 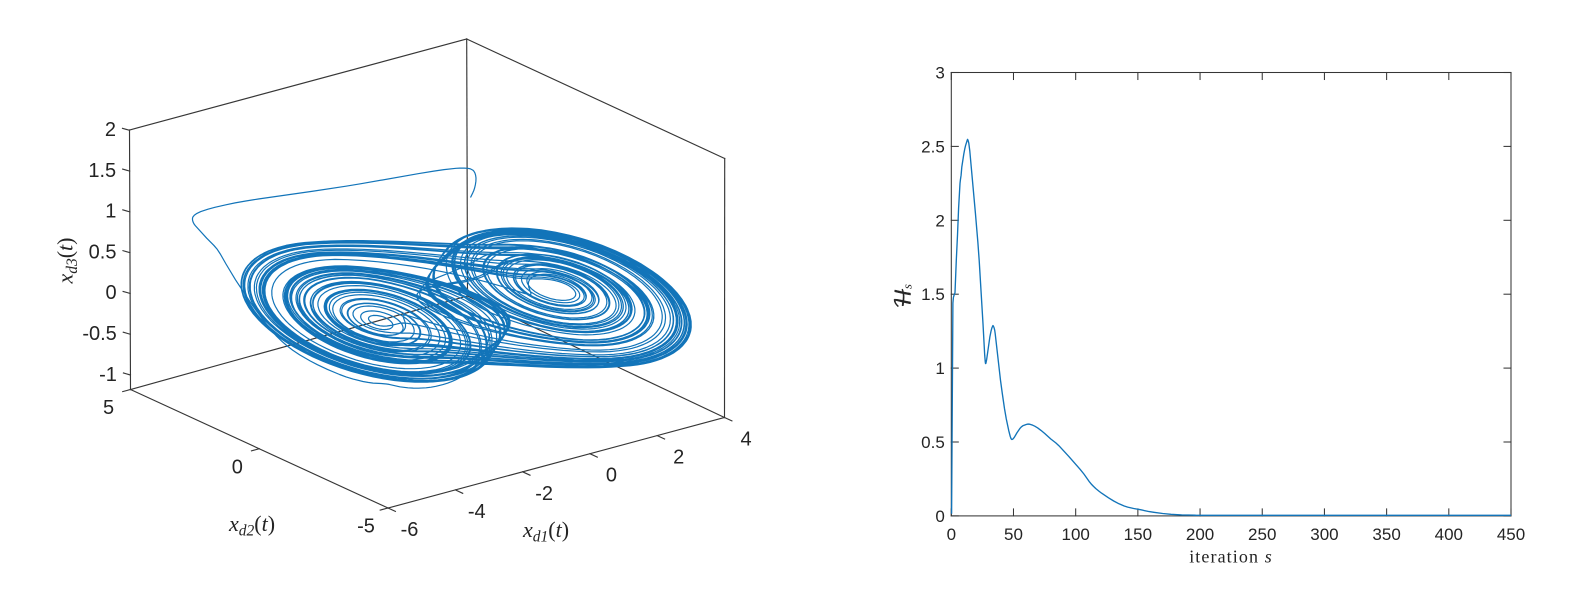 What do you see at coordinates (1386, 534) in the screenshot?
I see `svg-text: 350` at bounding box center [1386, 534].